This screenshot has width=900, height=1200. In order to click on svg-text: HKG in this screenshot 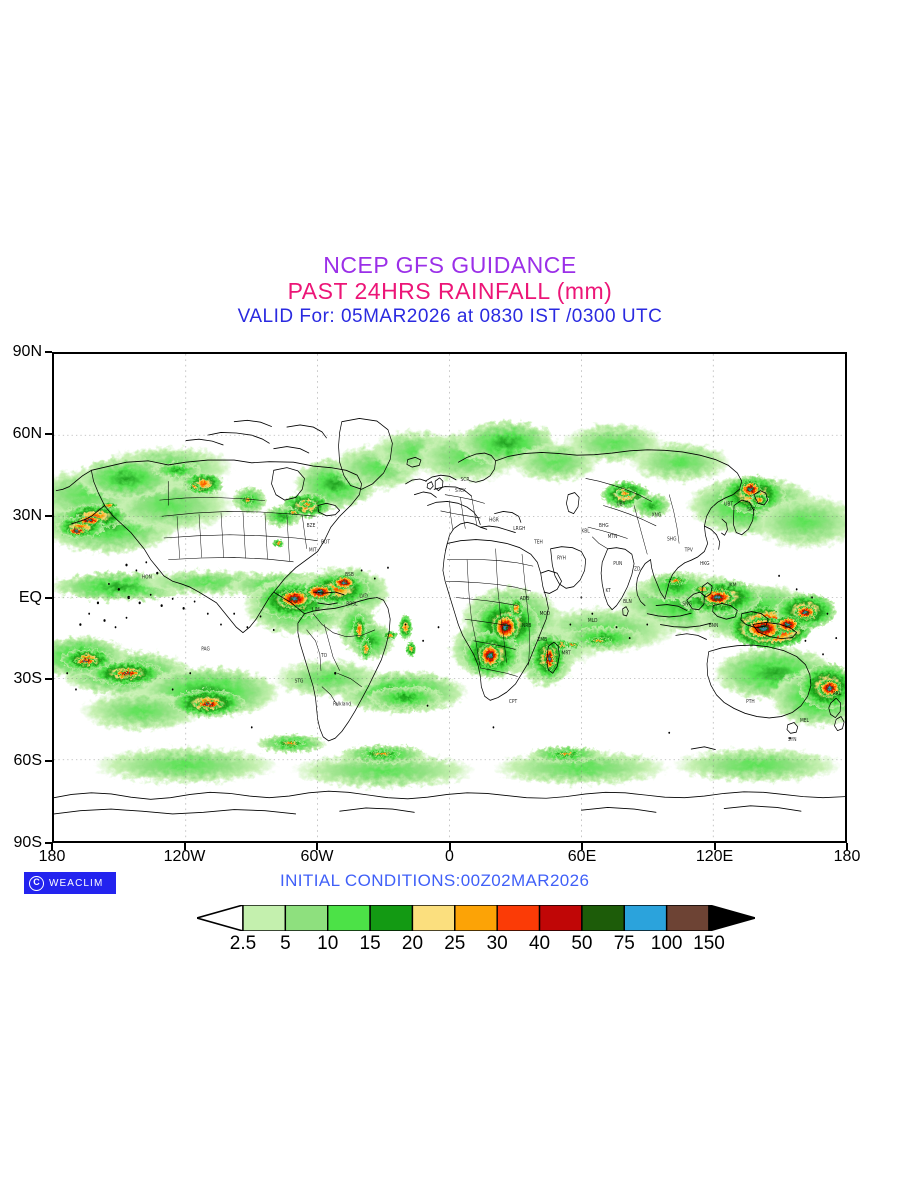, I will do `click(705, 564)`.